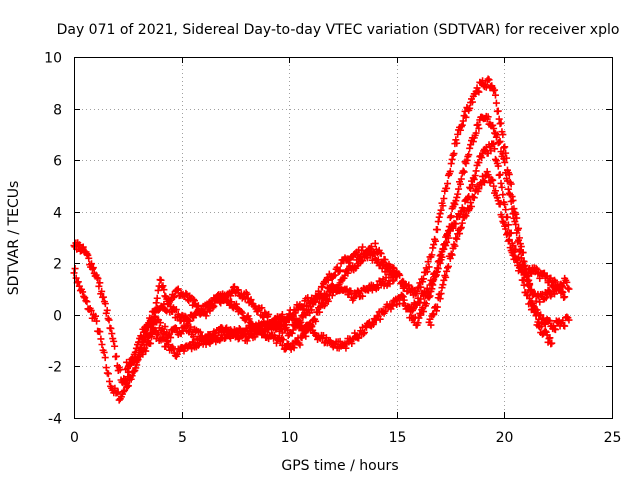  What do you see at coordinates (339, 466) in the screenshot?
I see `x-axis-title: GPS time / hours` at bounding box center [339, 466].